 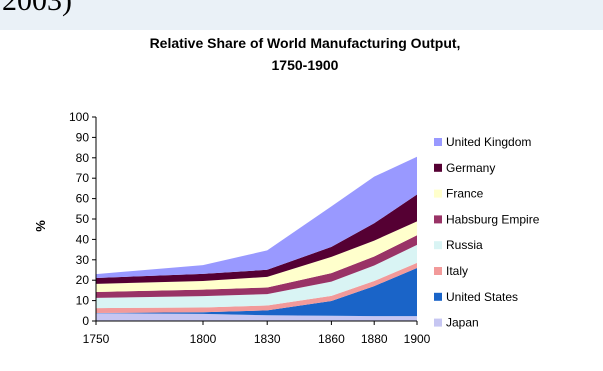 I want to click on y-tick-label: 90, so click(x=83, y=137).